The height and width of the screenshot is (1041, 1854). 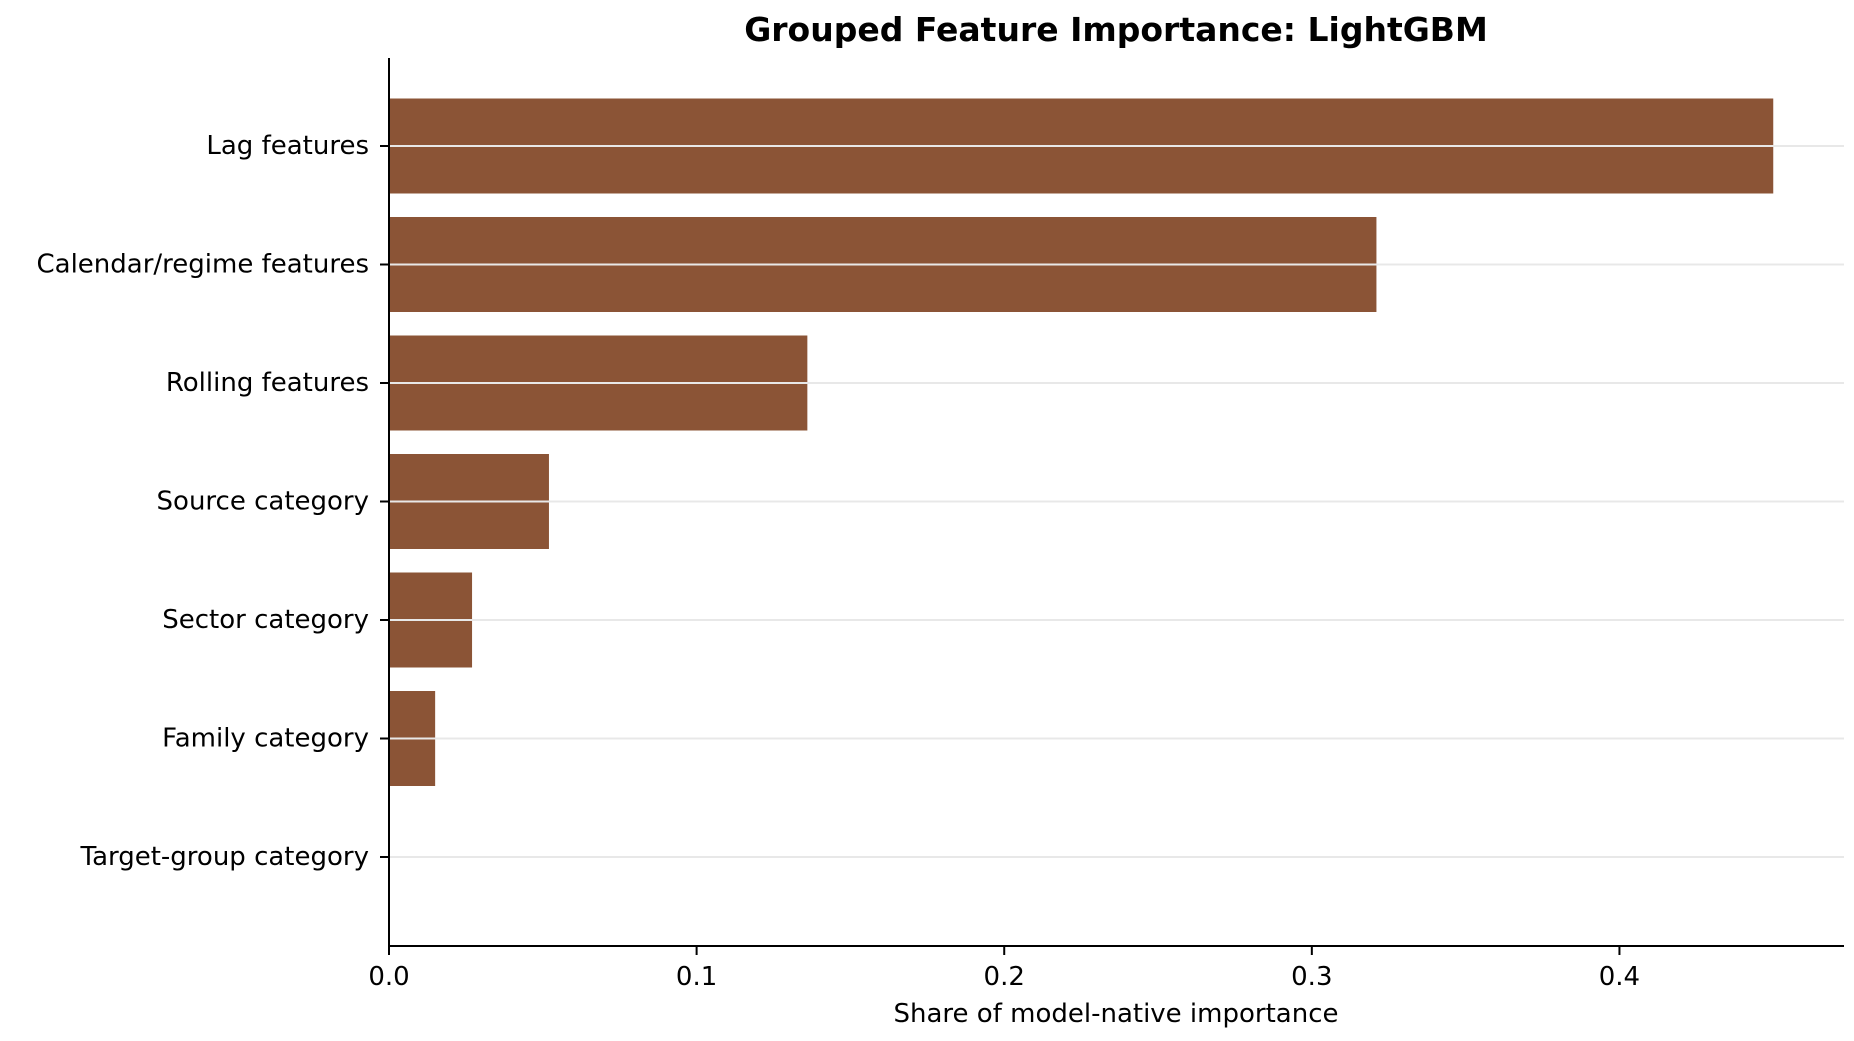 What do you see at coordinates (388, 977) in the screenshot?
I see `x-tick-label: 0.0` at bounding box center [388, 977].